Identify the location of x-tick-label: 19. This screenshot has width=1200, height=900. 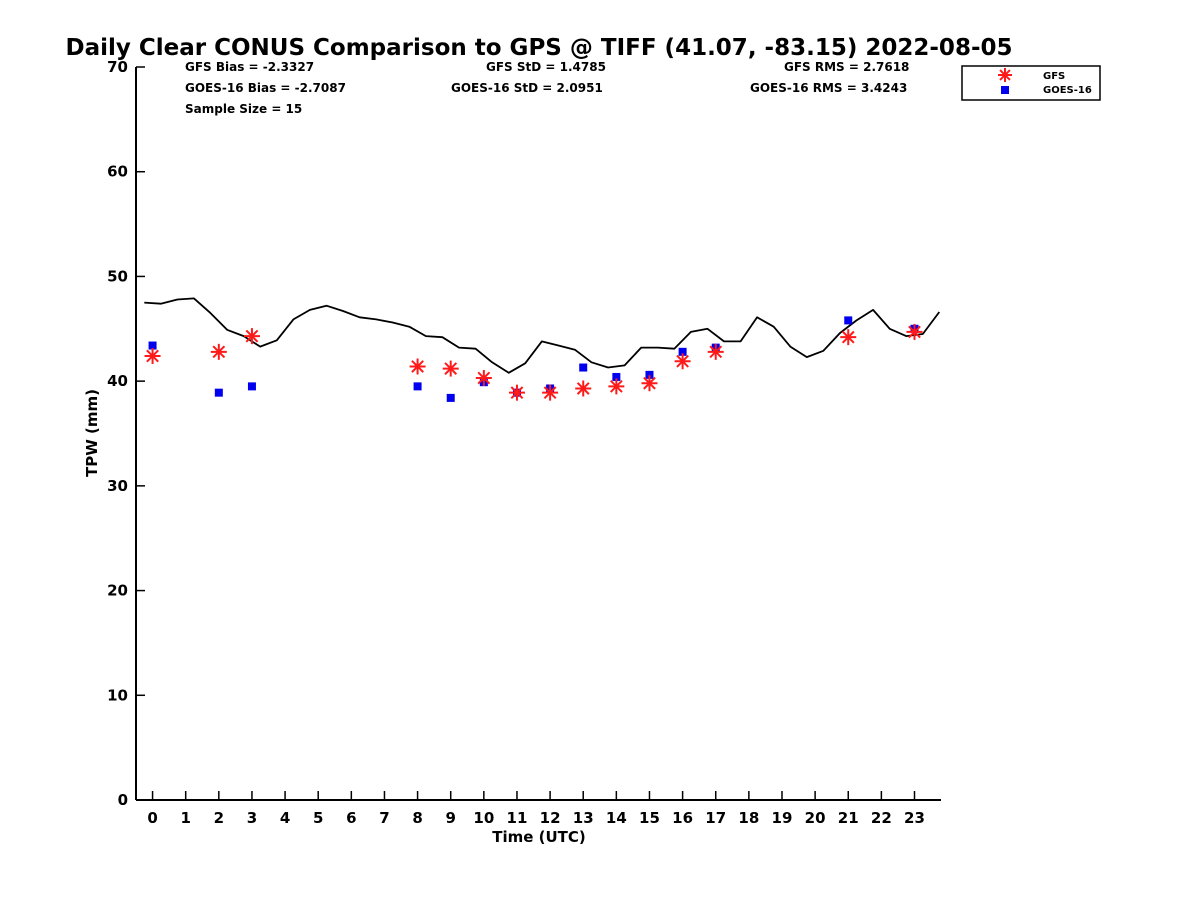
(782, 818).